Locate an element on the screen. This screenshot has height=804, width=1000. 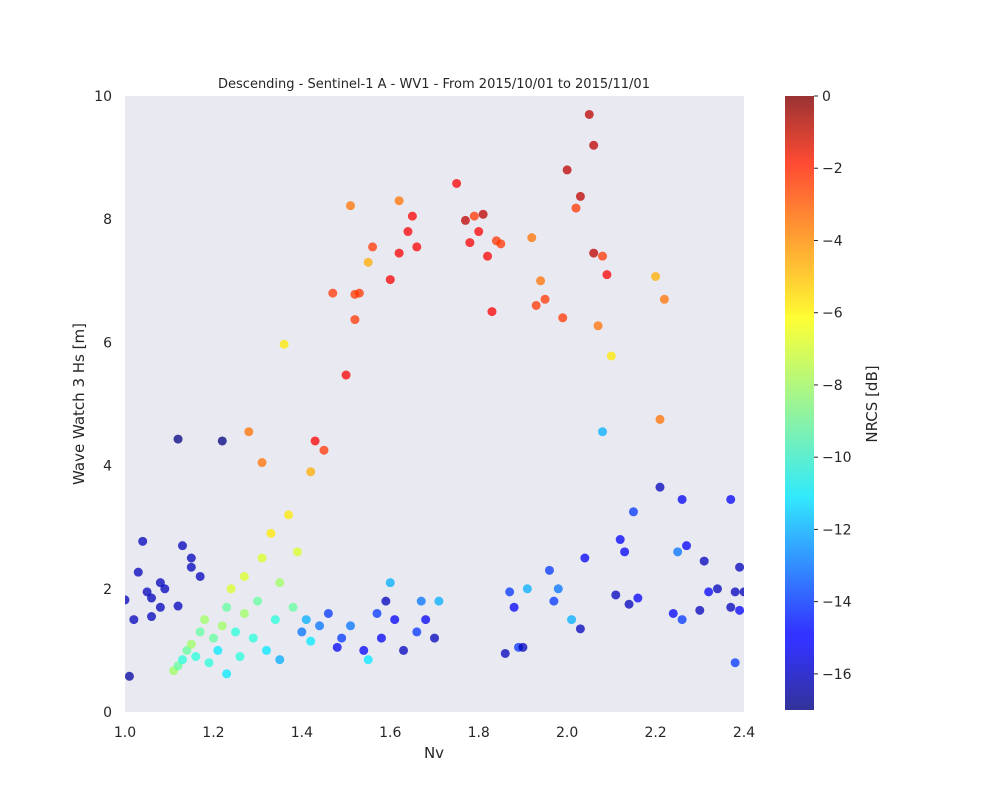
colorbar-tick-label: −4 is located at coordinates (832, 241).